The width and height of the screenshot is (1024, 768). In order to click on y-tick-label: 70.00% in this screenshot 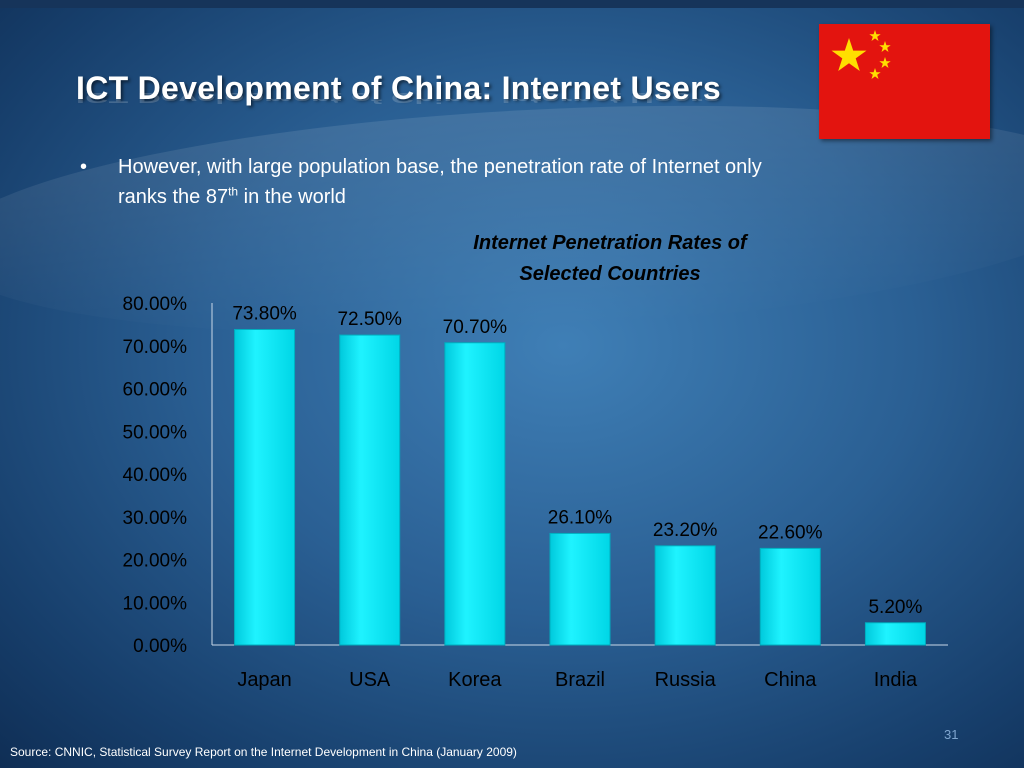, I will do `click(155, 347)`.